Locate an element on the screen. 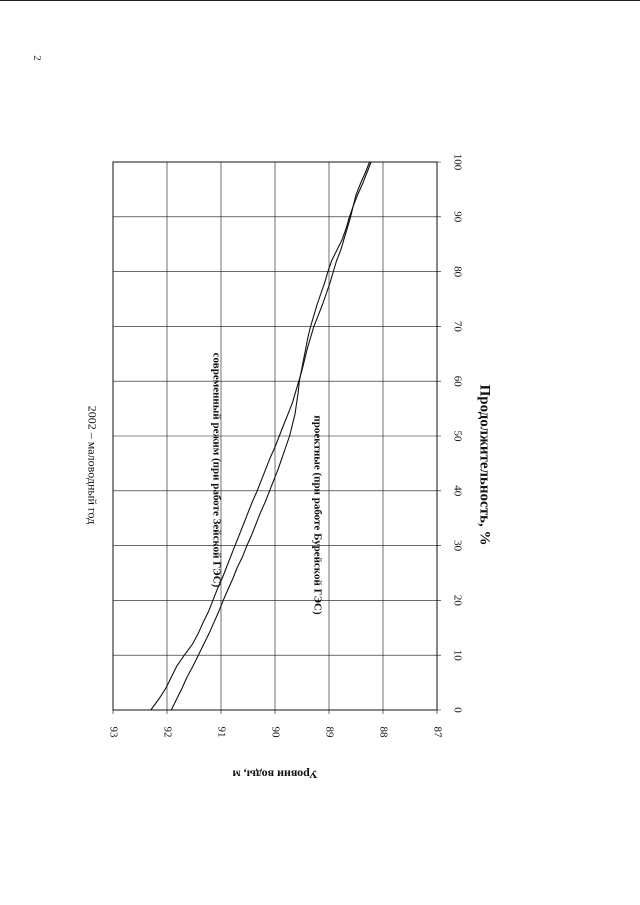 The width and height of the screenshot is (640, 905). y-axis-label: Уровни воды, м is located at coordinates (274, 774).